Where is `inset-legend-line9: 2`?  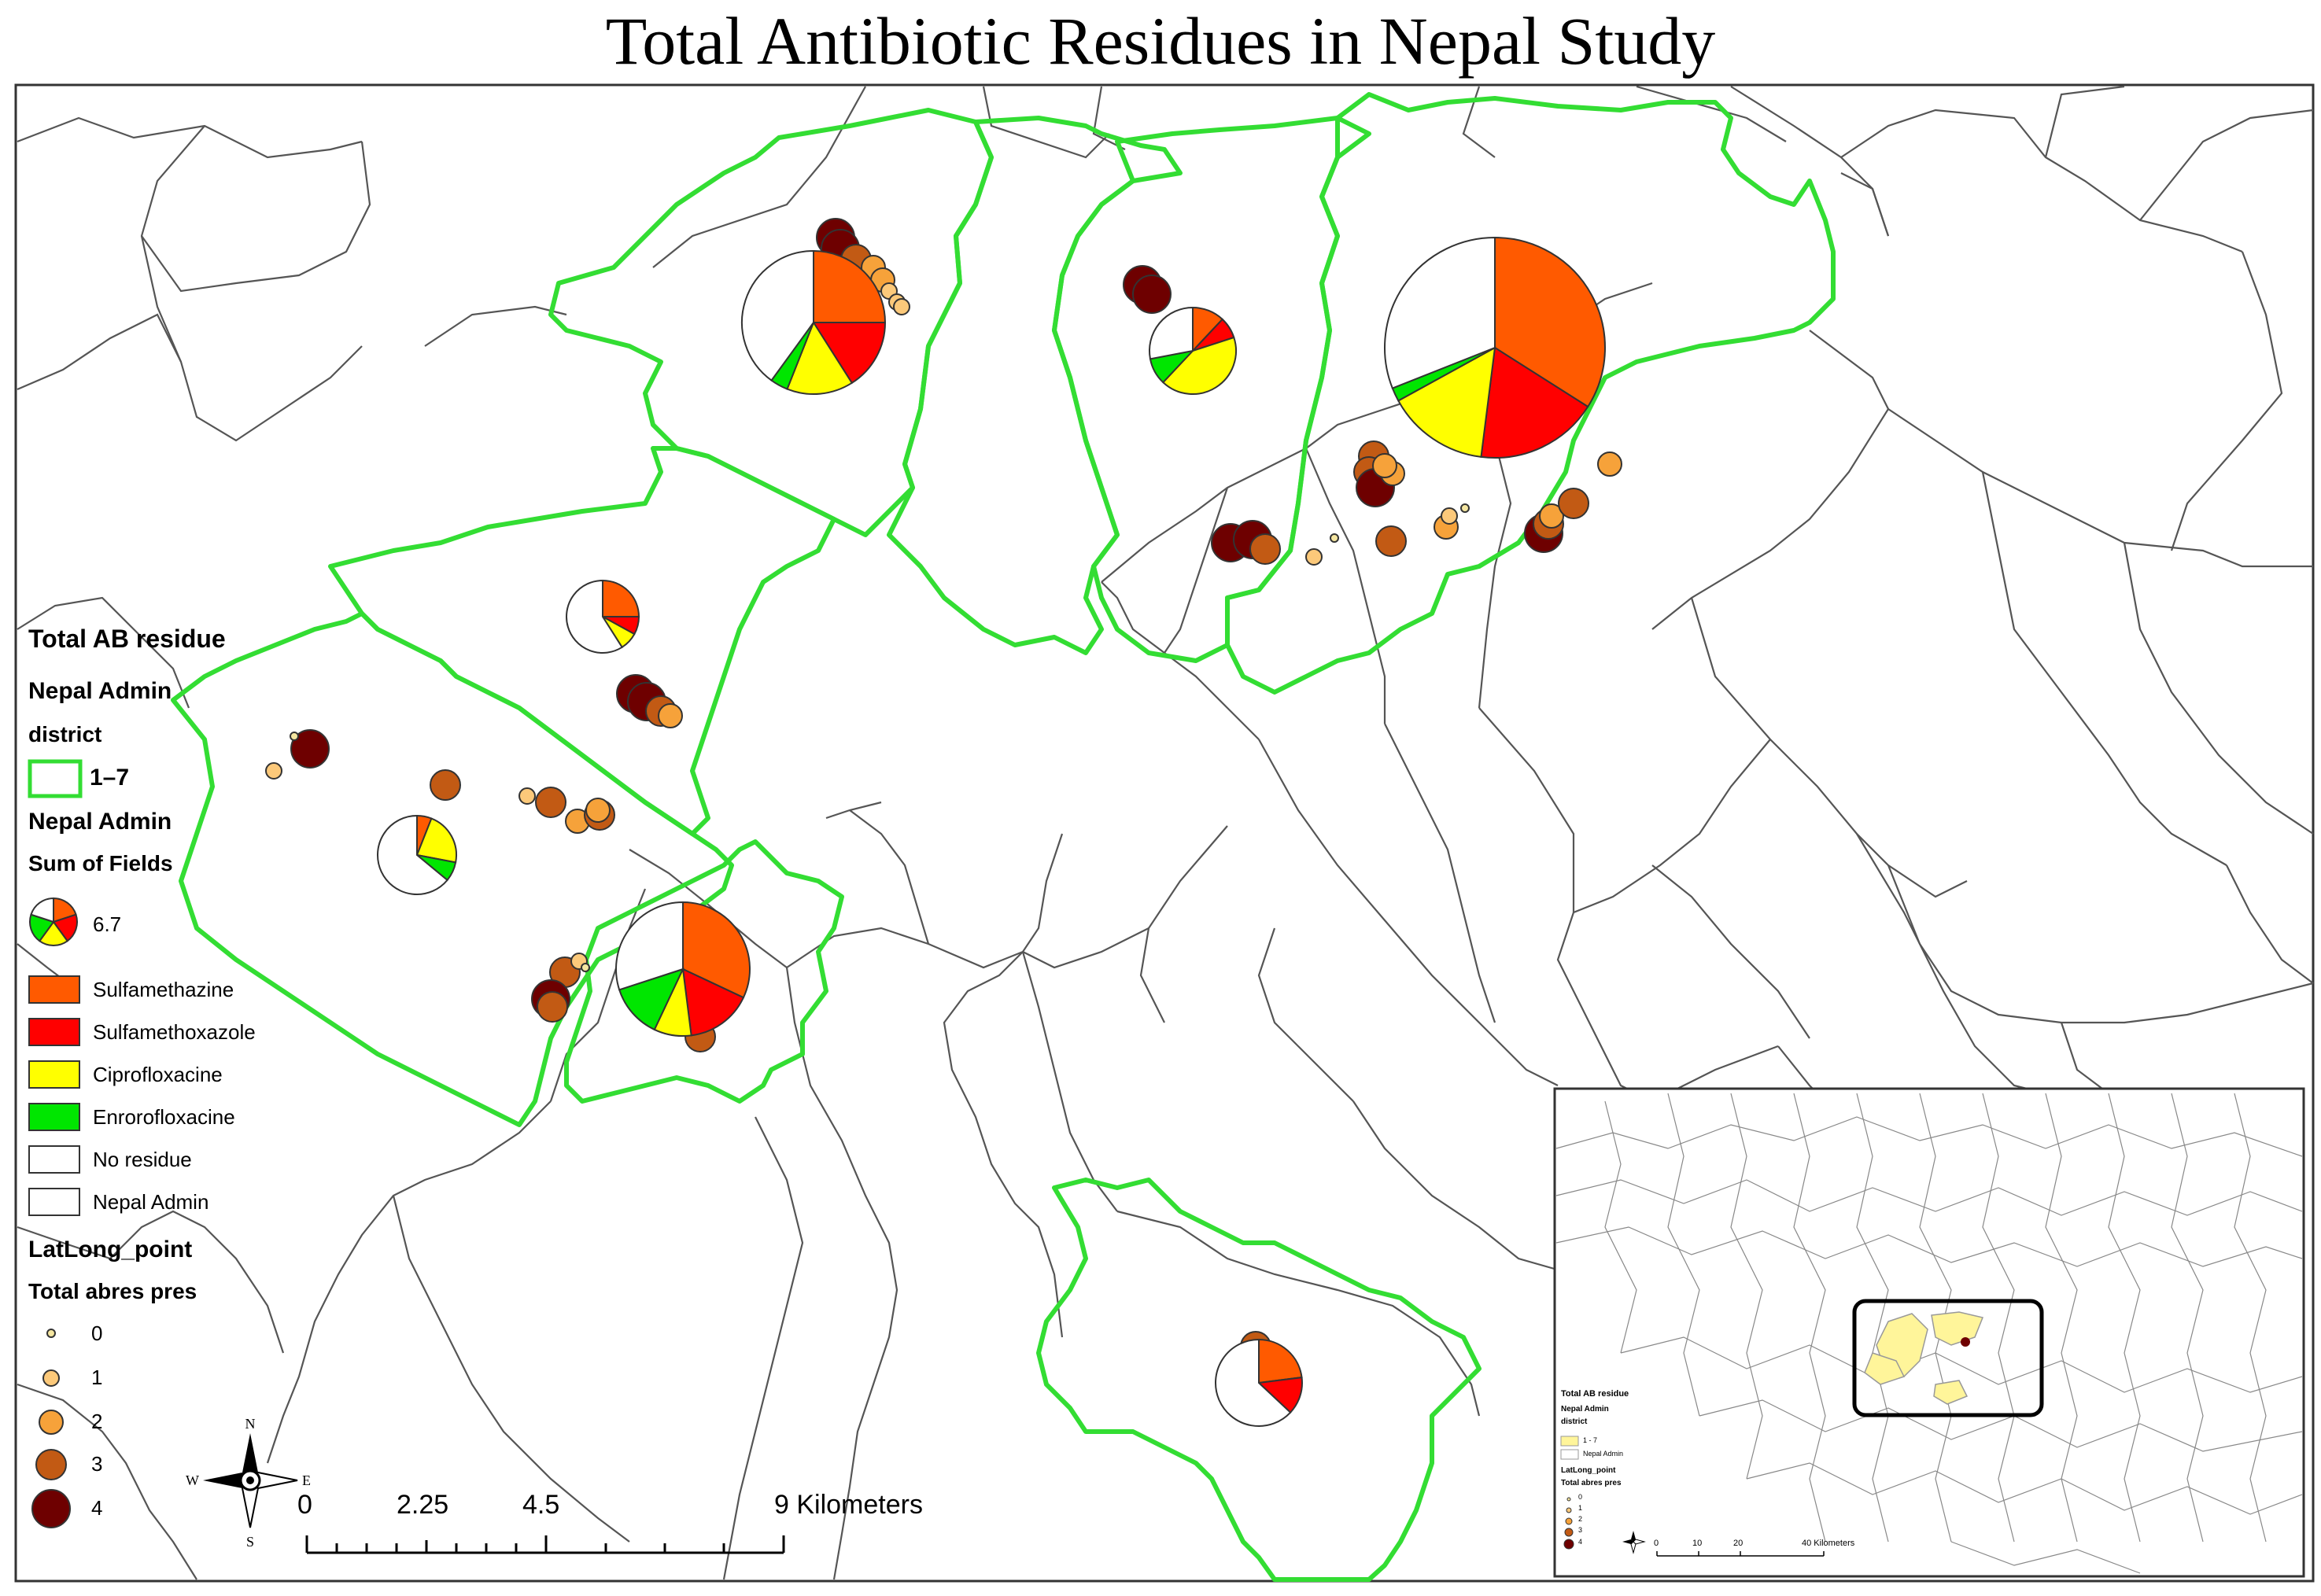 inset-legend-line9: 2 is located at coordinates (1580, 1519).